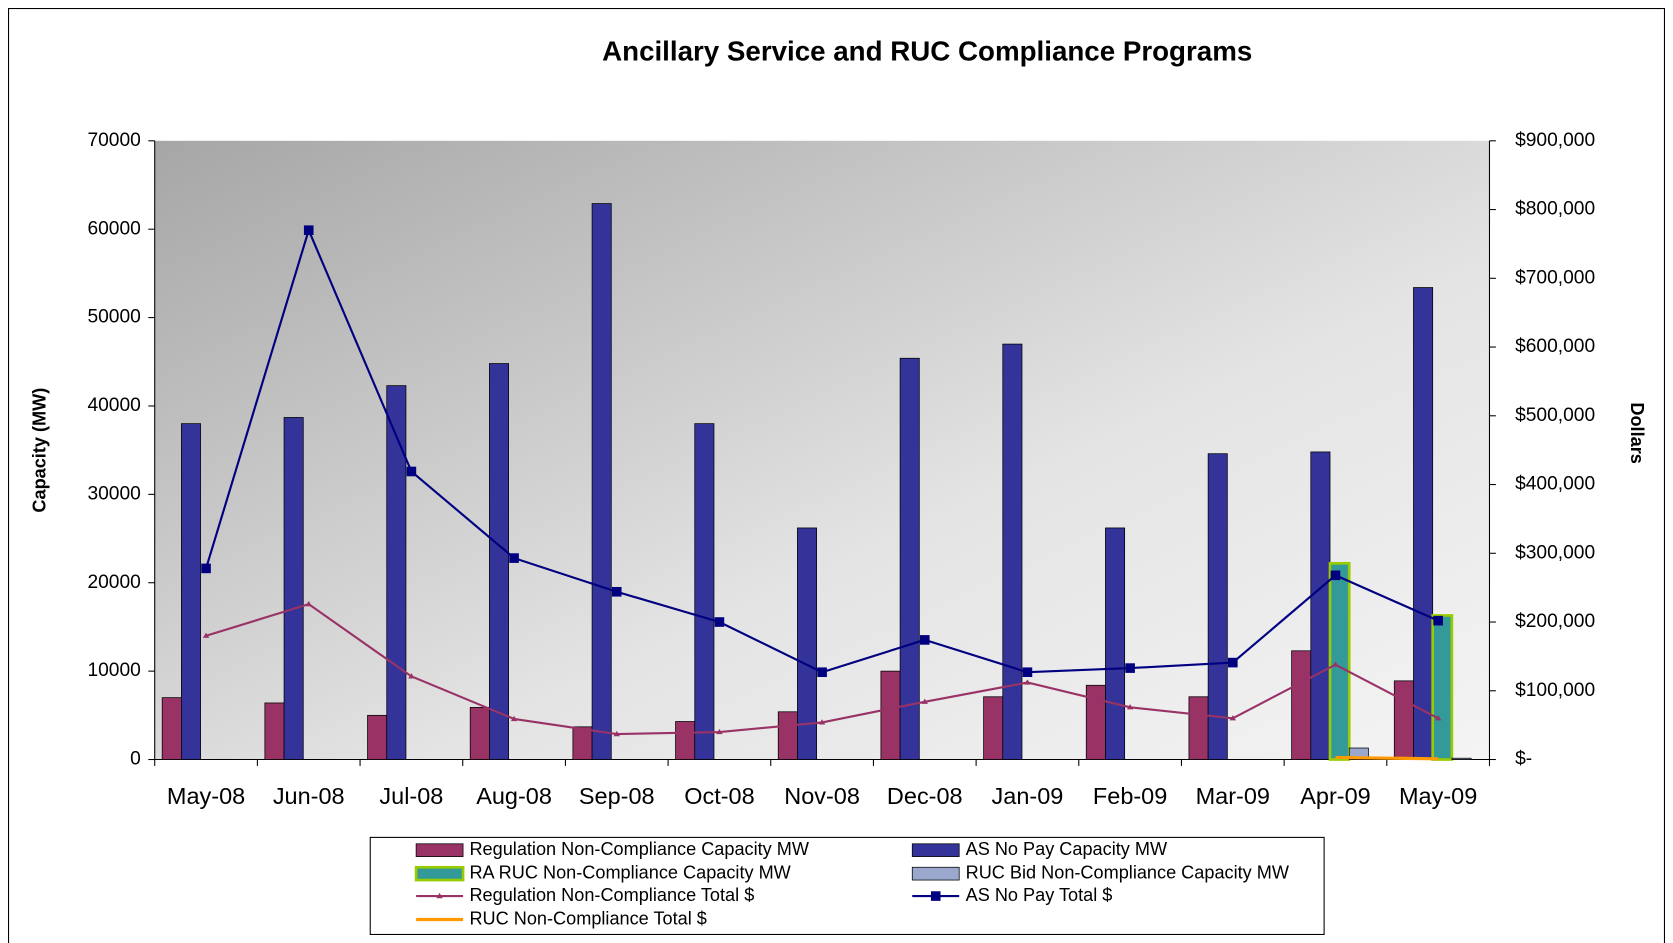  I want to click on y-tick-label: 50000, so click(113, 317).